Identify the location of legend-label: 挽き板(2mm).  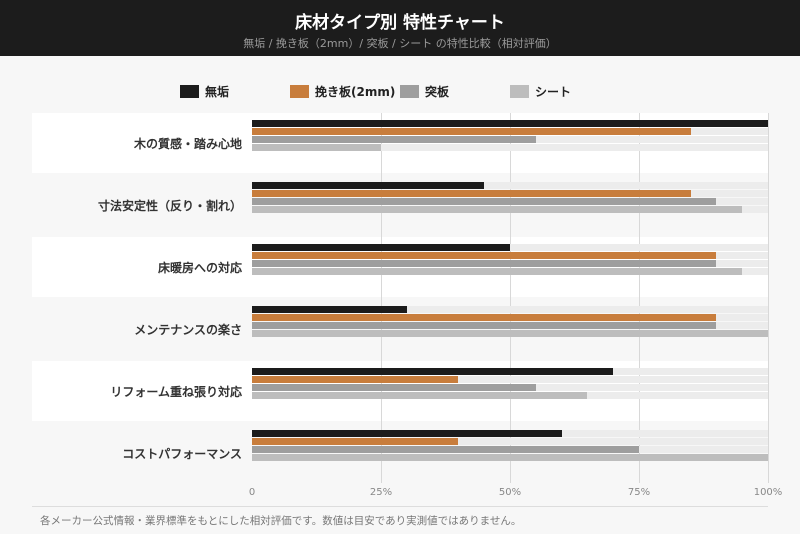
(355, 92).